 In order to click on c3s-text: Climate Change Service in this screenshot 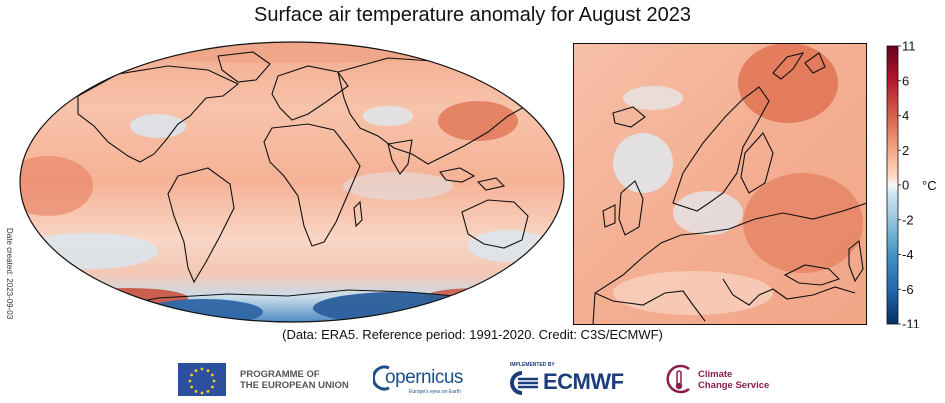, I will do `click(733, 380)`.